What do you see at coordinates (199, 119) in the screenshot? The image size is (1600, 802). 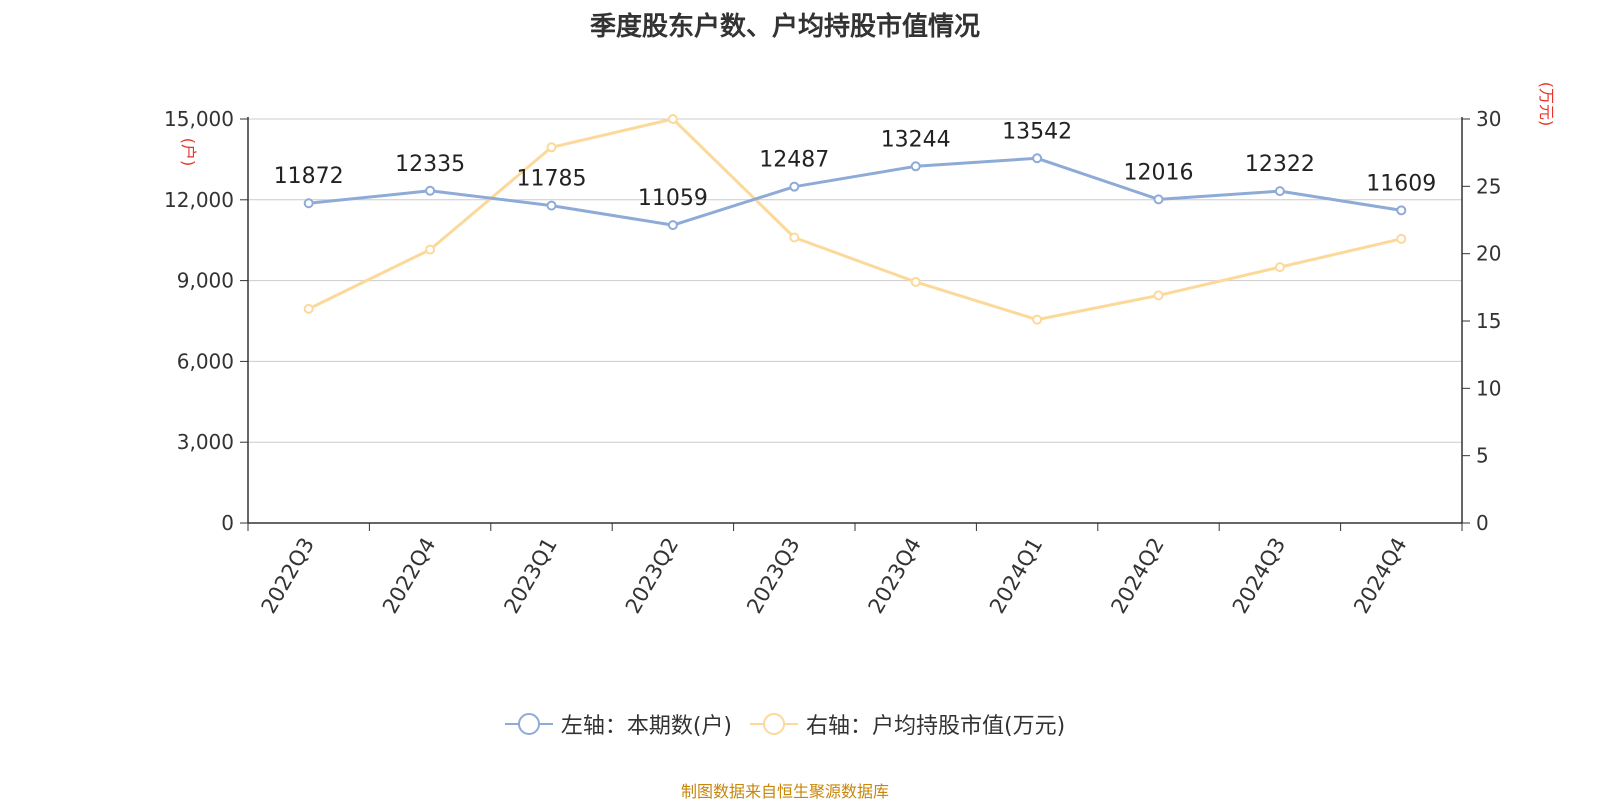 I see `left-tick-label: 15,000` at bounding box center [199, 119].